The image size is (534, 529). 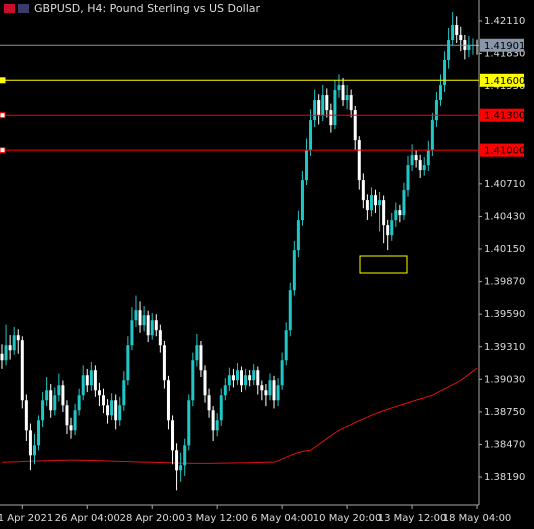 What do you see at coordinates (504, 412) in the screenshot?
I see `y-tick-label: 1.38750` at bounding box center [504, 412].